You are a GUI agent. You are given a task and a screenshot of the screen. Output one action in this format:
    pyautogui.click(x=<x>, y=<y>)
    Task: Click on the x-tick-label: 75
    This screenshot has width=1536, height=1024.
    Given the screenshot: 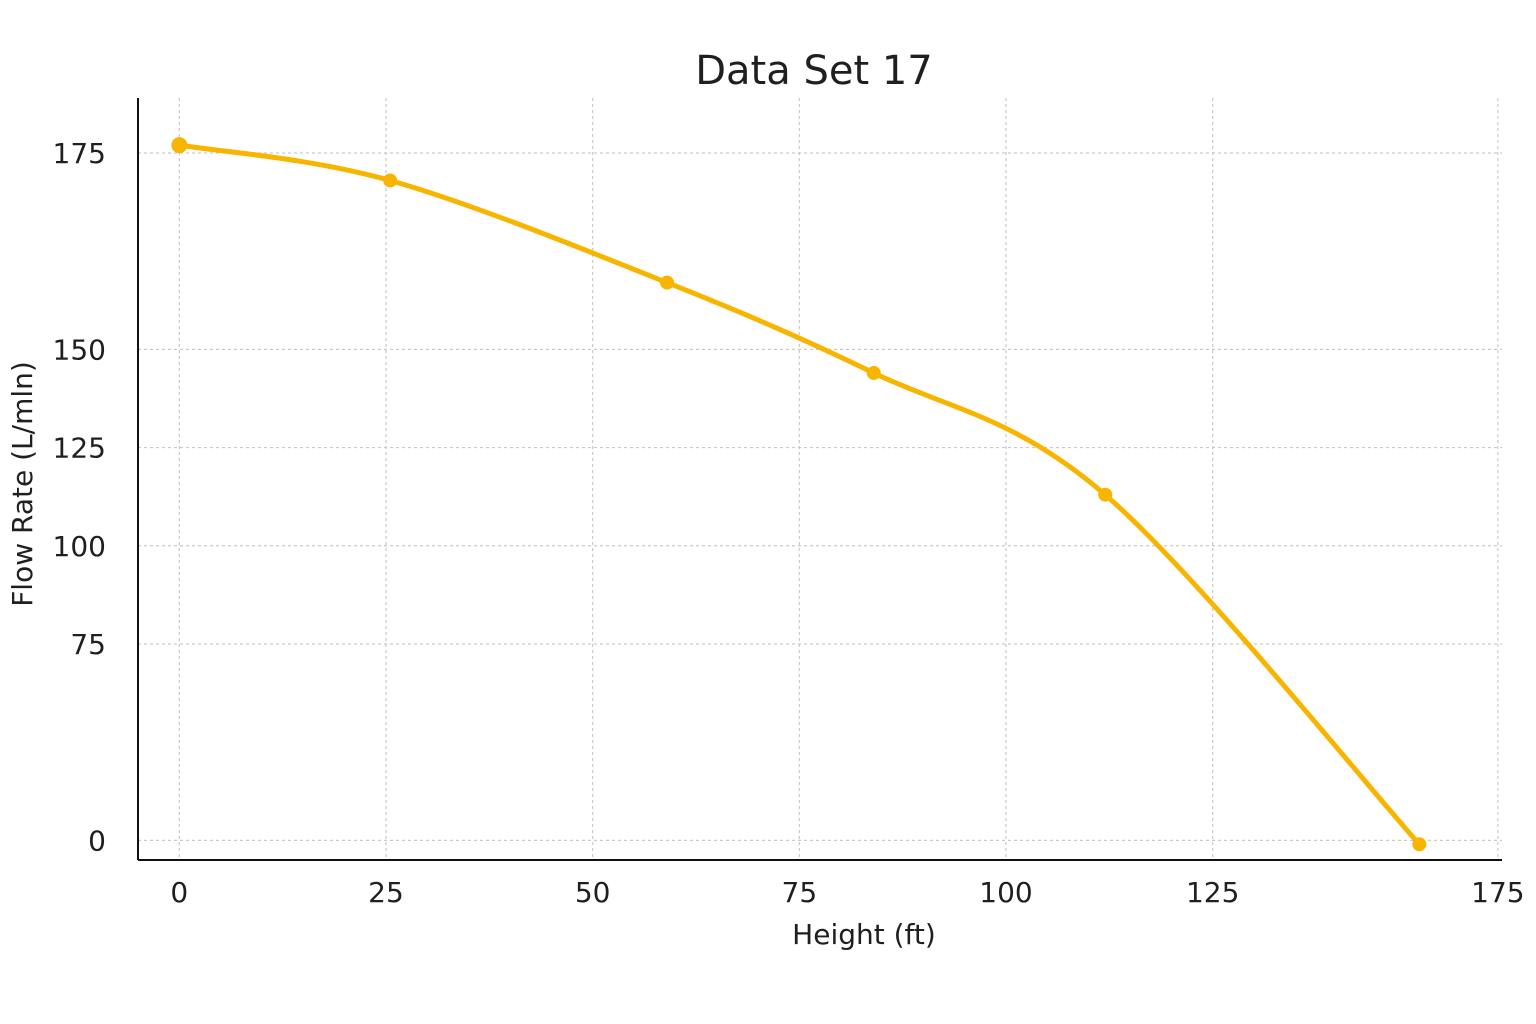 What is the action you would take?
    pyautogui.click(x=800, y=892)
    